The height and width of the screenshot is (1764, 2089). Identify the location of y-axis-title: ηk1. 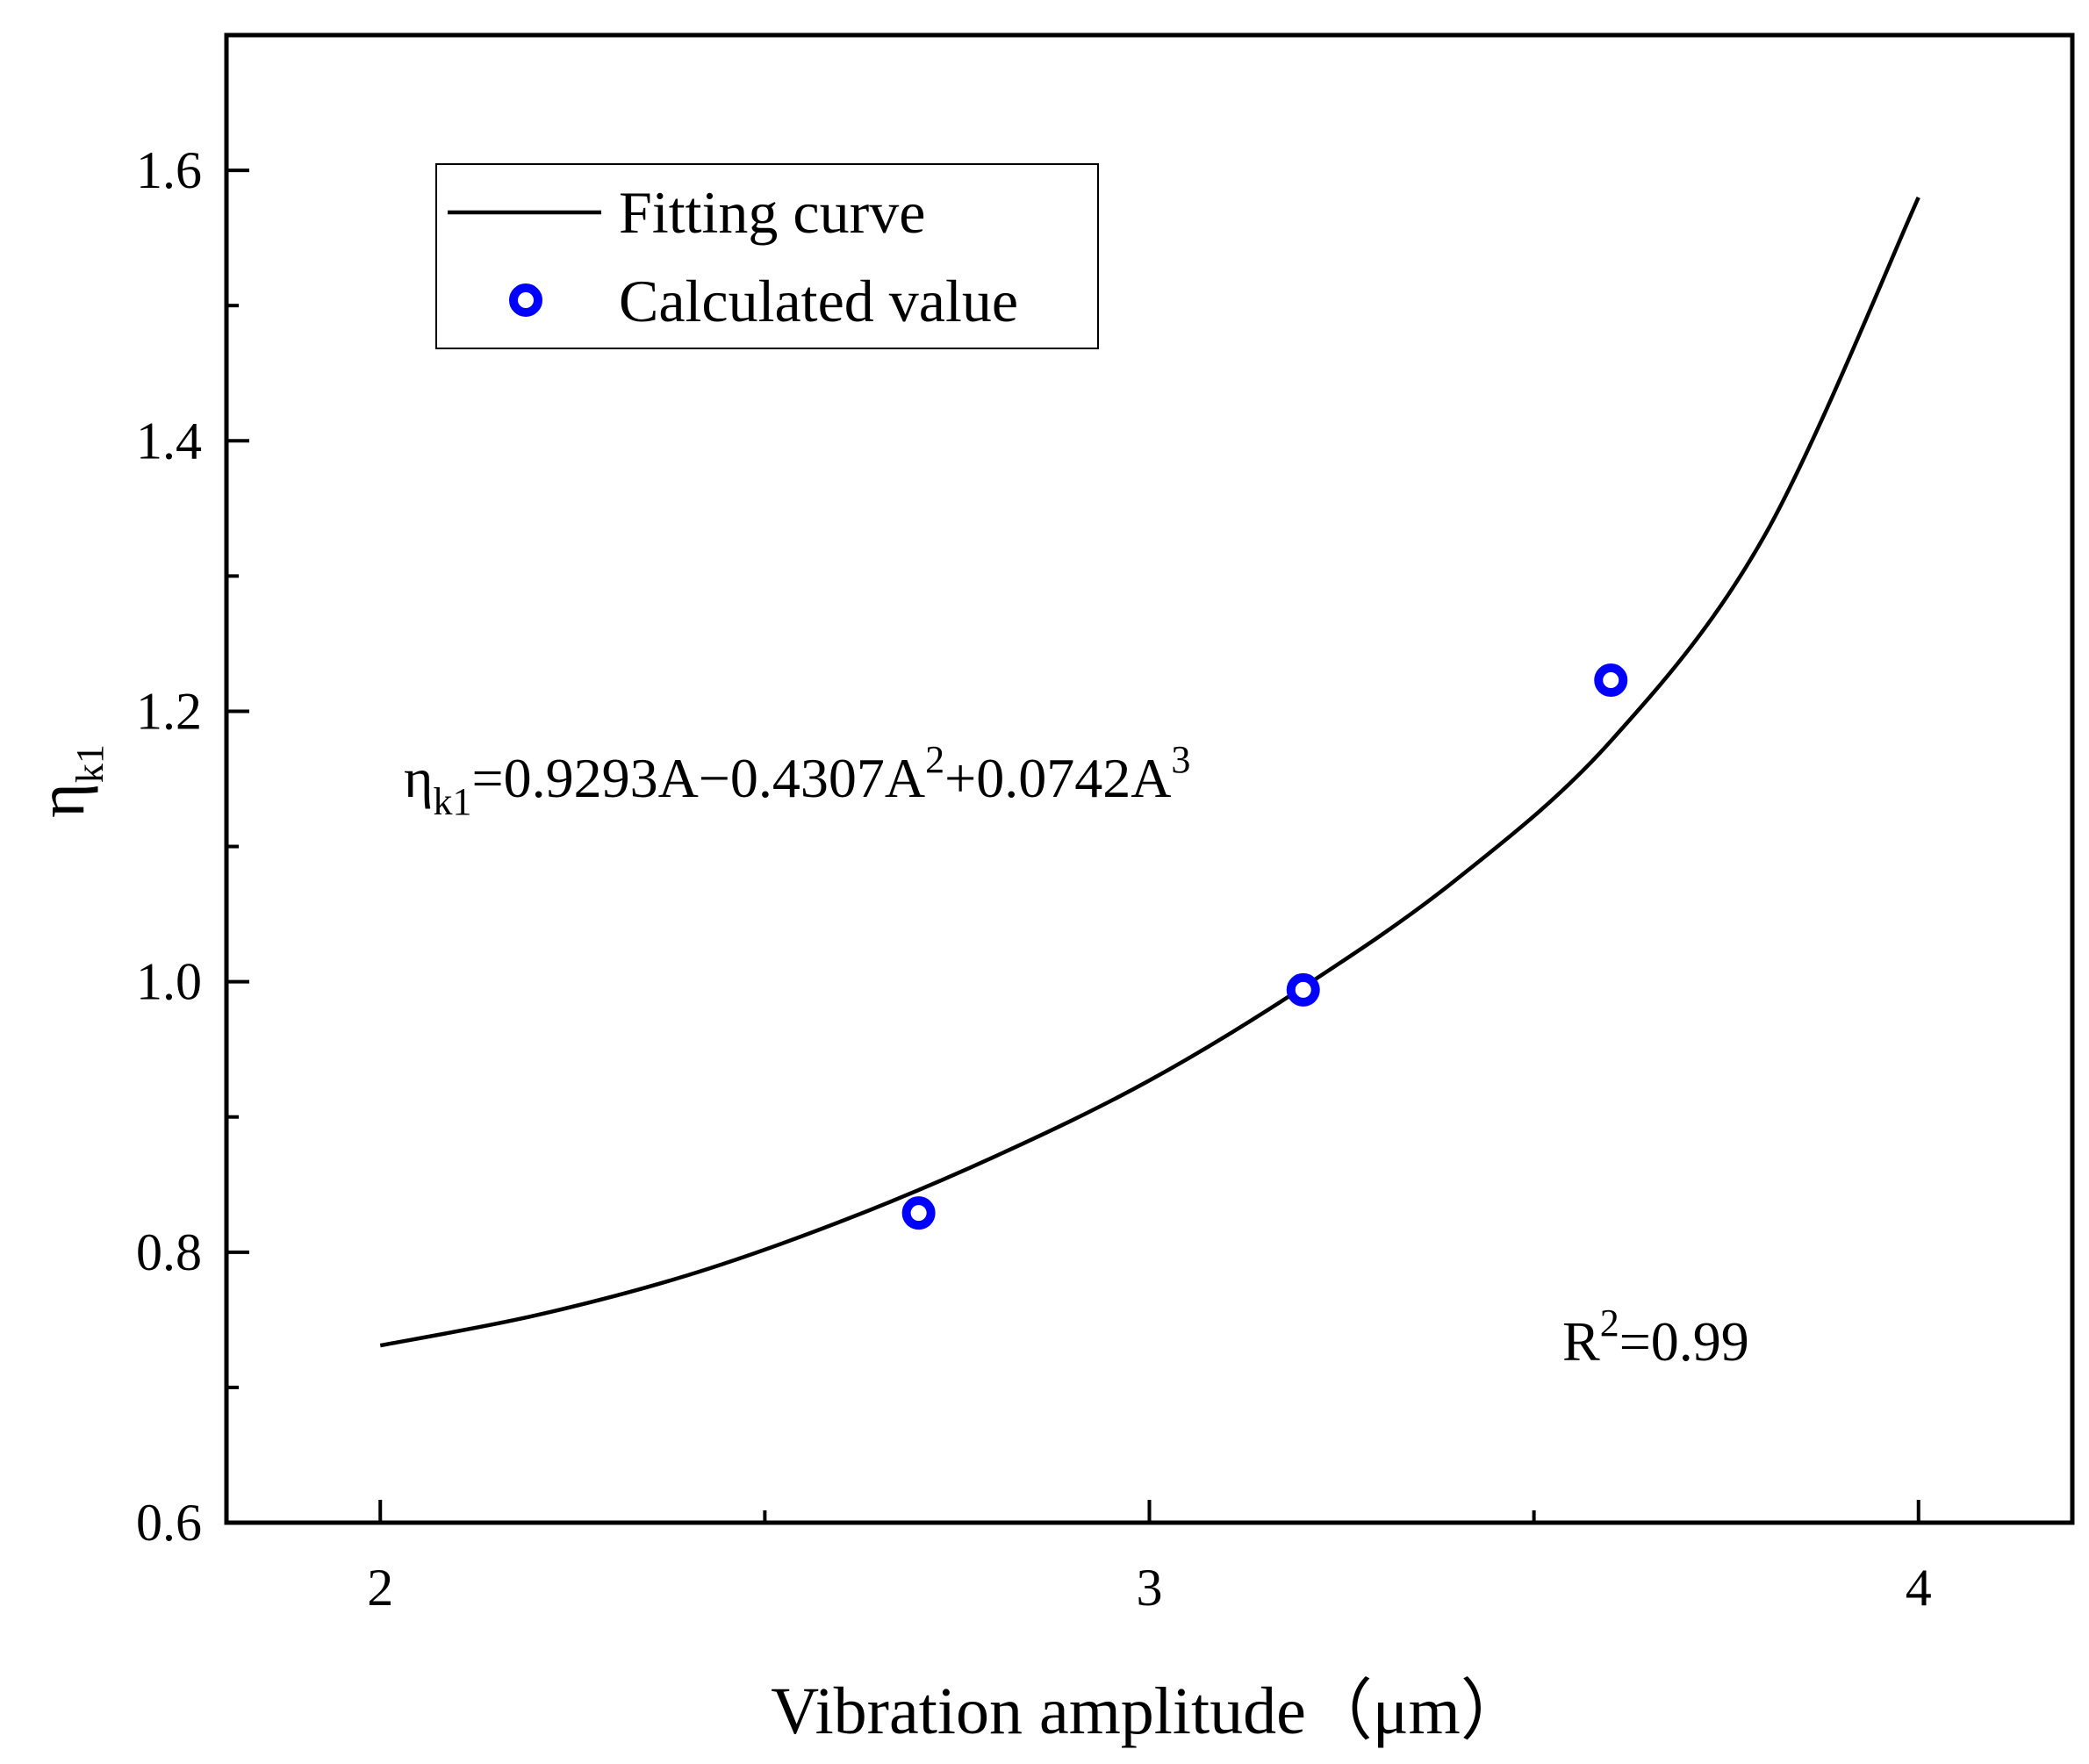
(68, 781).